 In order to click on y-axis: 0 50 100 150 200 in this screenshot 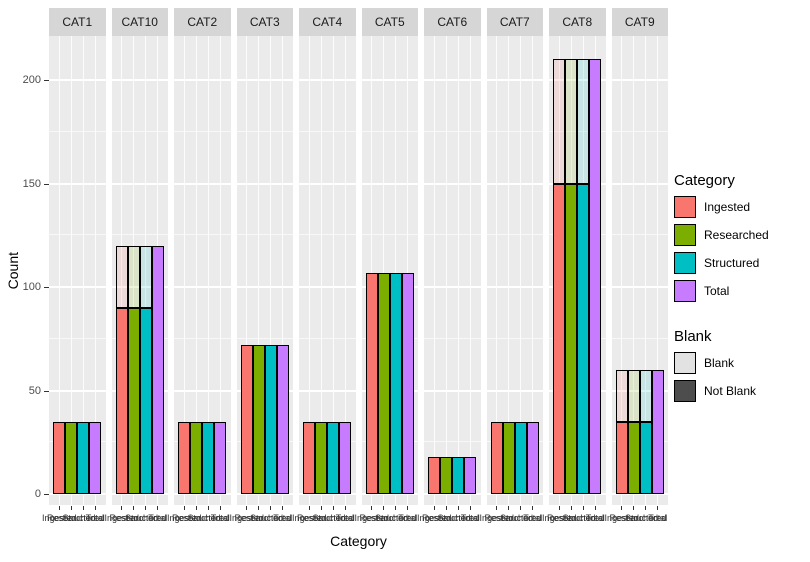, I will do `click(35, 270)`.